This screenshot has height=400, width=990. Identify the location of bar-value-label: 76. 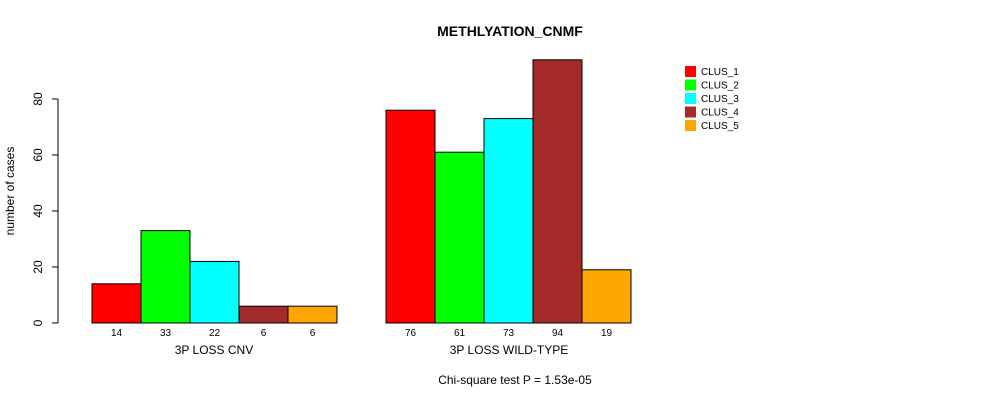
(411, 333).